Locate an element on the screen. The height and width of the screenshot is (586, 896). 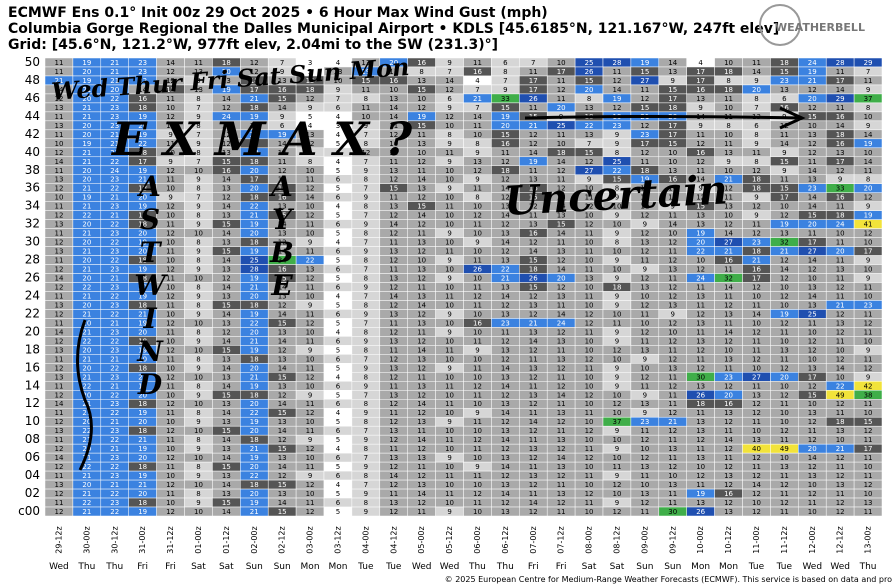
cell-value: 8 is located at coordinates (198, 99).